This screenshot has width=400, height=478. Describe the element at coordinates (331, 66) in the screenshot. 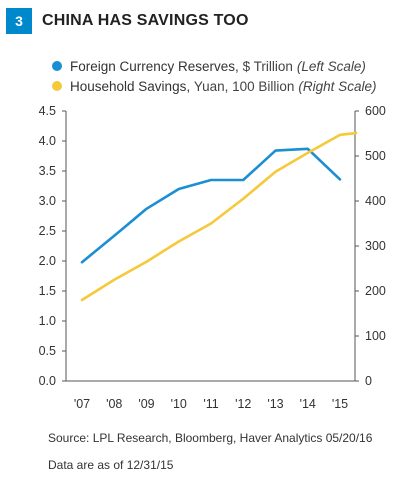

I see `legend-scale-reserves: (Left Scale)` at that location.